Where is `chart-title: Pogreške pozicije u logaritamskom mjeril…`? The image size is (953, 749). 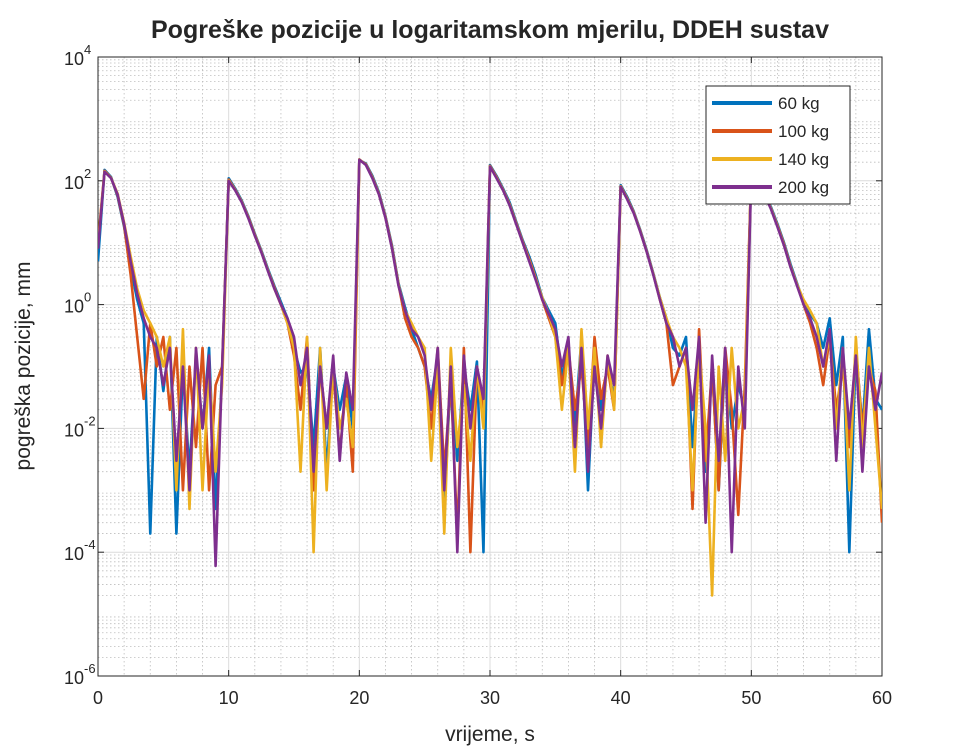 chart-title: Pogreške pozicije u logaritamskom mjeril… is located at coordinates (490, 30).